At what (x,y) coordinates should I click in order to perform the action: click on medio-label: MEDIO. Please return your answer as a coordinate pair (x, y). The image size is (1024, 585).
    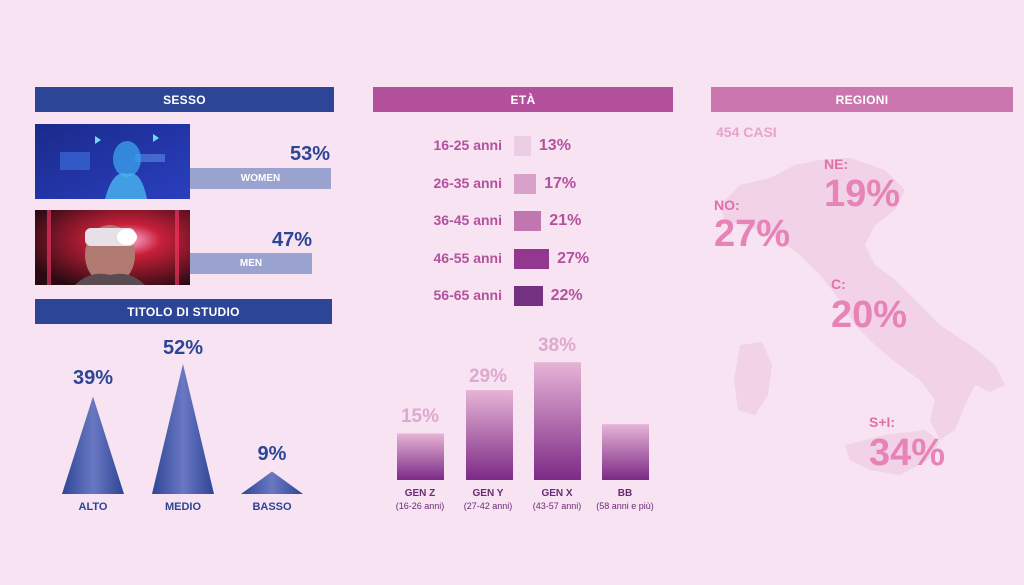
    Looking at the image, I should click on (183, 507).